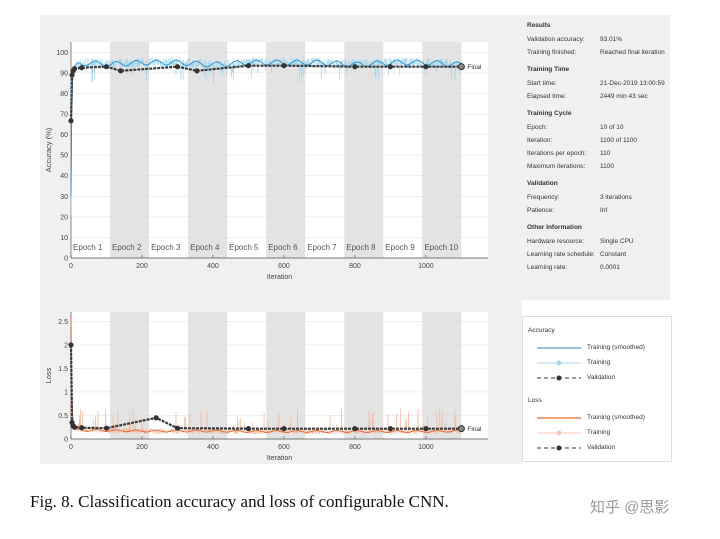 The height and width of the screenshot is (539, 720). Describe the element at coordinates (63, 416) in the screenshot. I see `y-tick-label: 0.5` at that location.